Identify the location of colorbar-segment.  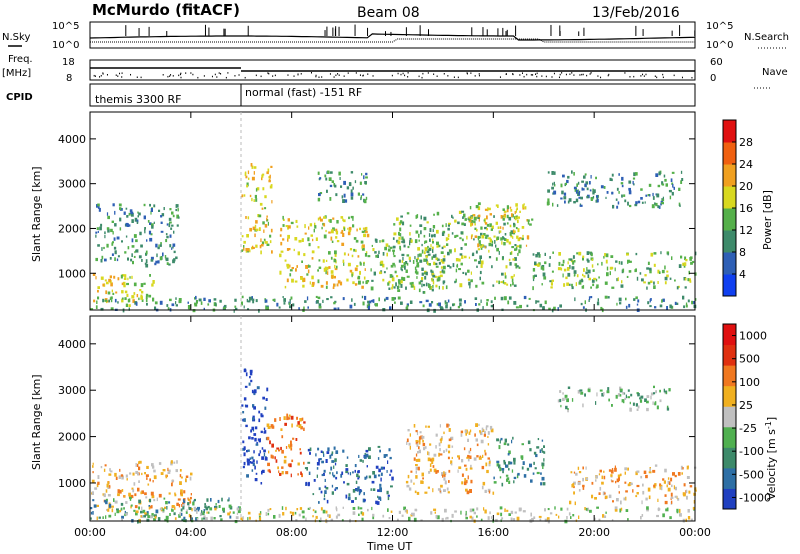
(729, 197).